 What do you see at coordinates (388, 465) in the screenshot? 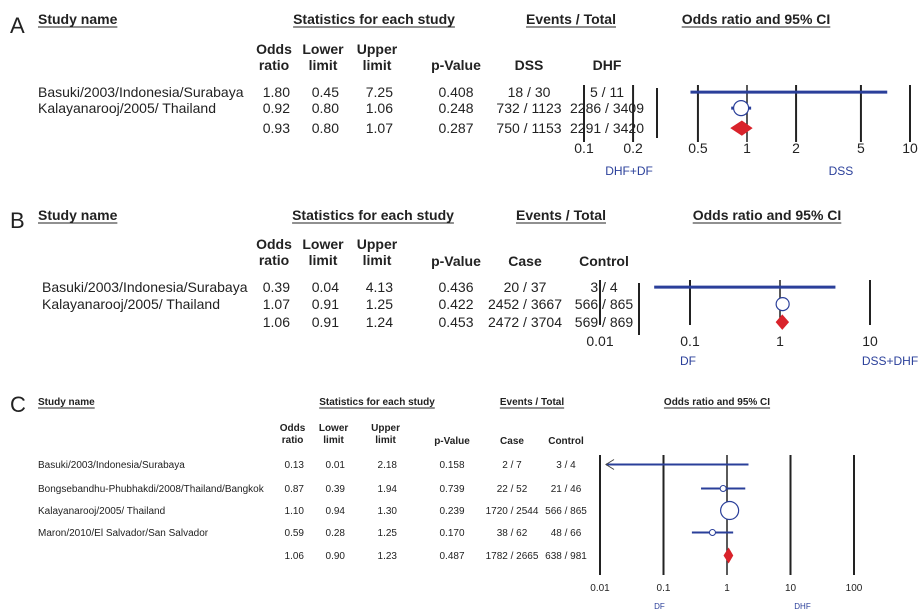
I see `cell-upper: 2.18` at bounding box center [388, 465].